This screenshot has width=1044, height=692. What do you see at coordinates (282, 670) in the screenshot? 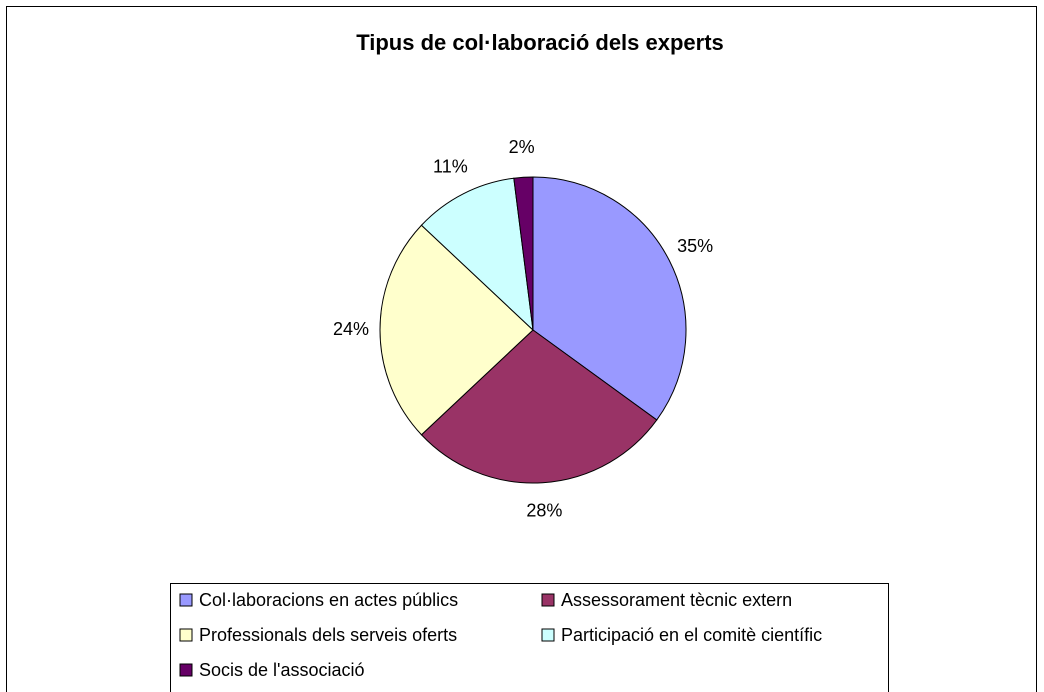
I see `legend-label: Socis de l'associació` at bounding box center [282, 670].